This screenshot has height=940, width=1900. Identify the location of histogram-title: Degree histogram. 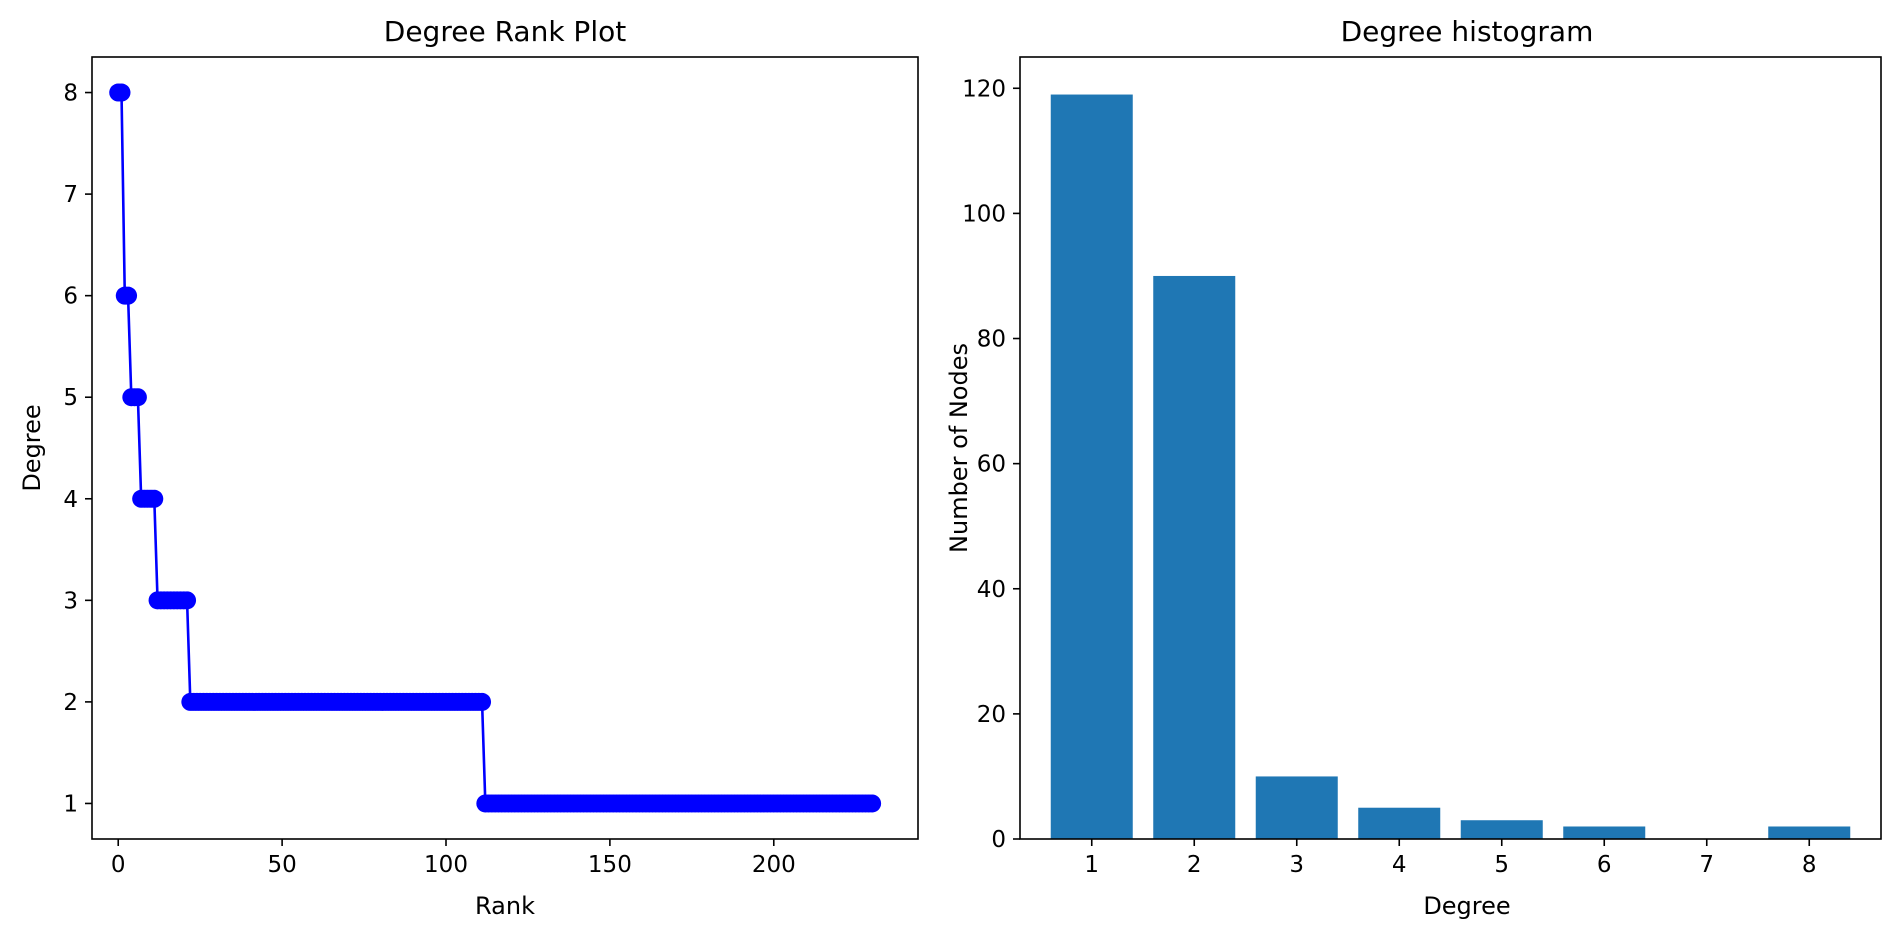
(1467, 31).